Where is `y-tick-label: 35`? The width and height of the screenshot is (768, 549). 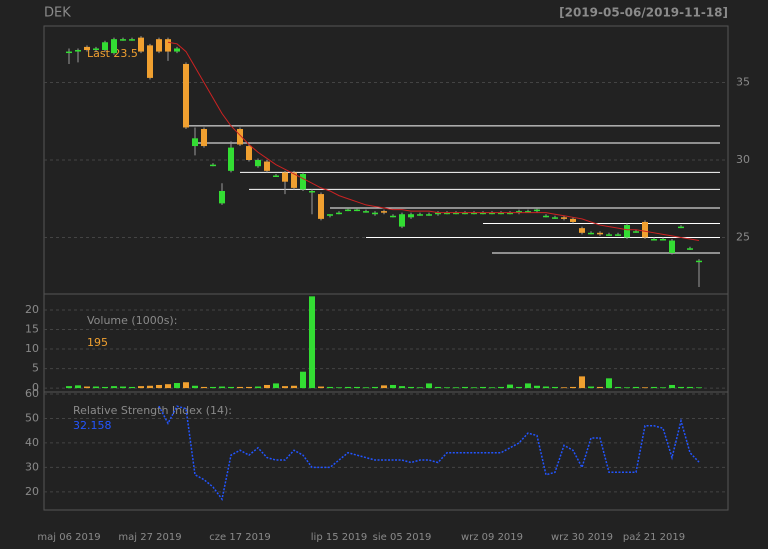
y-tick-label: 35 is located at coordinates (743, 82).